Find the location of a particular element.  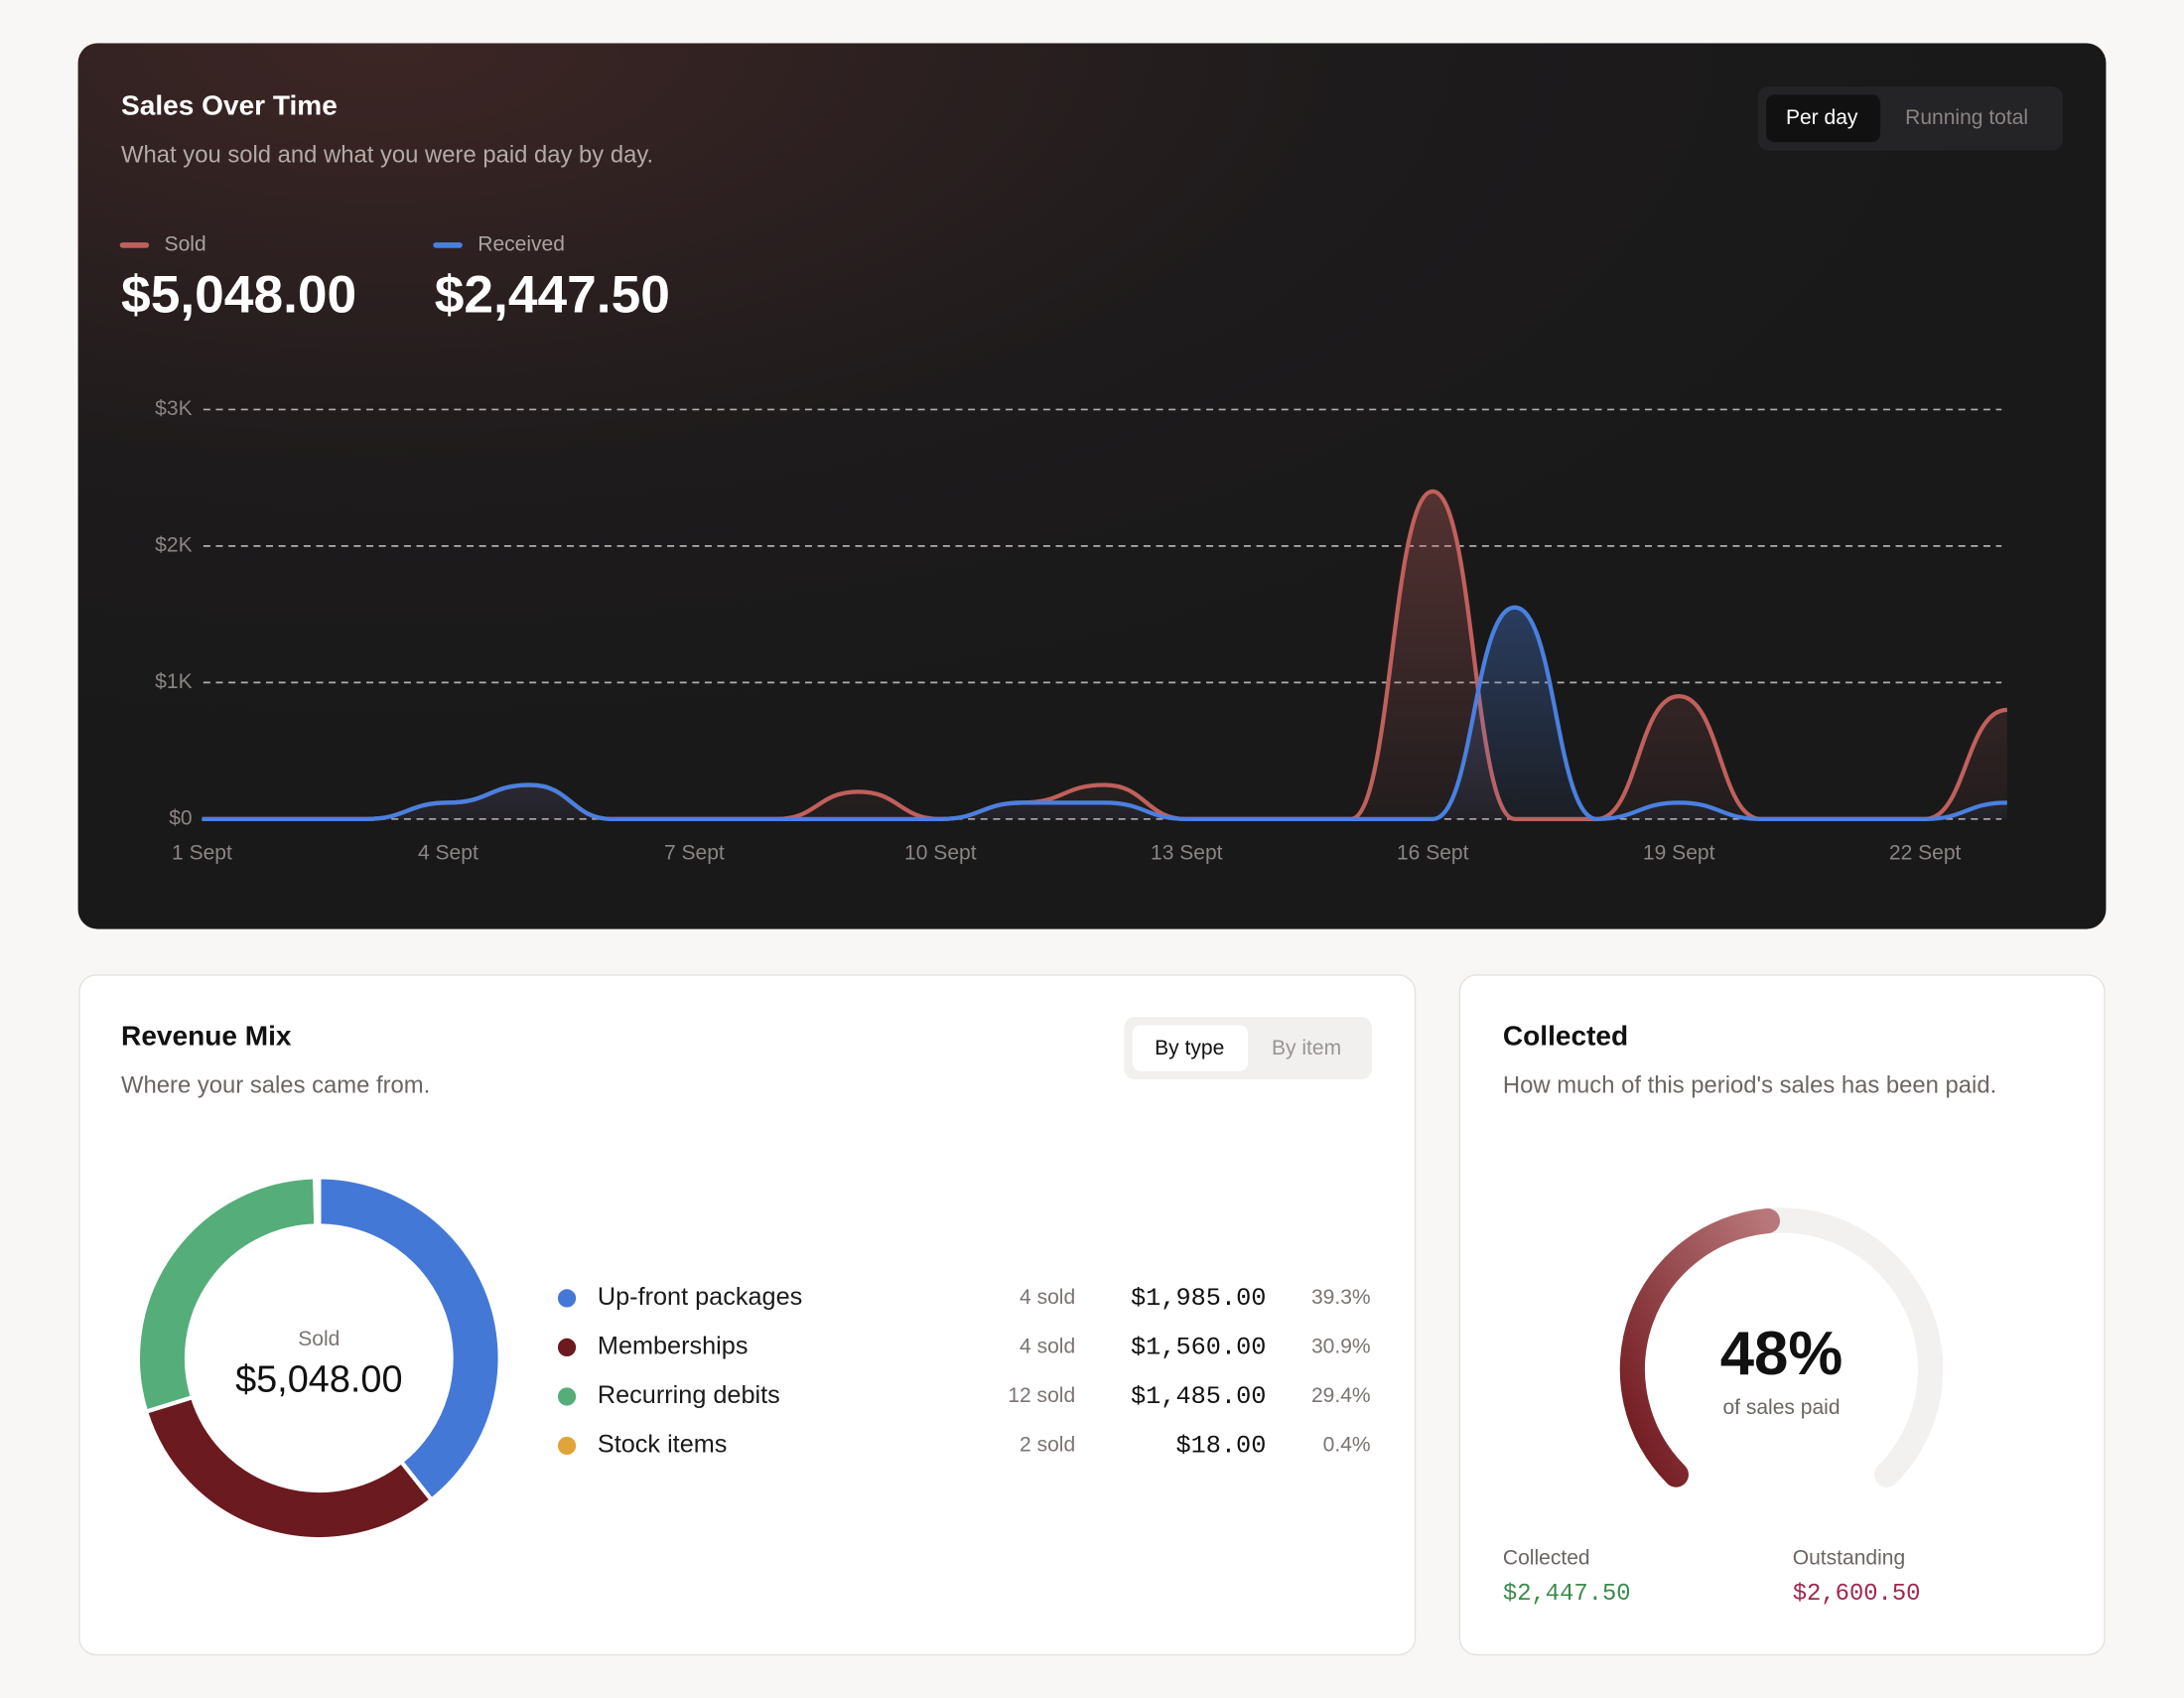

gauge-chart: Collected $2,447.50 Outstanding $2,600.50 is located at coordinates (1723, 1407).